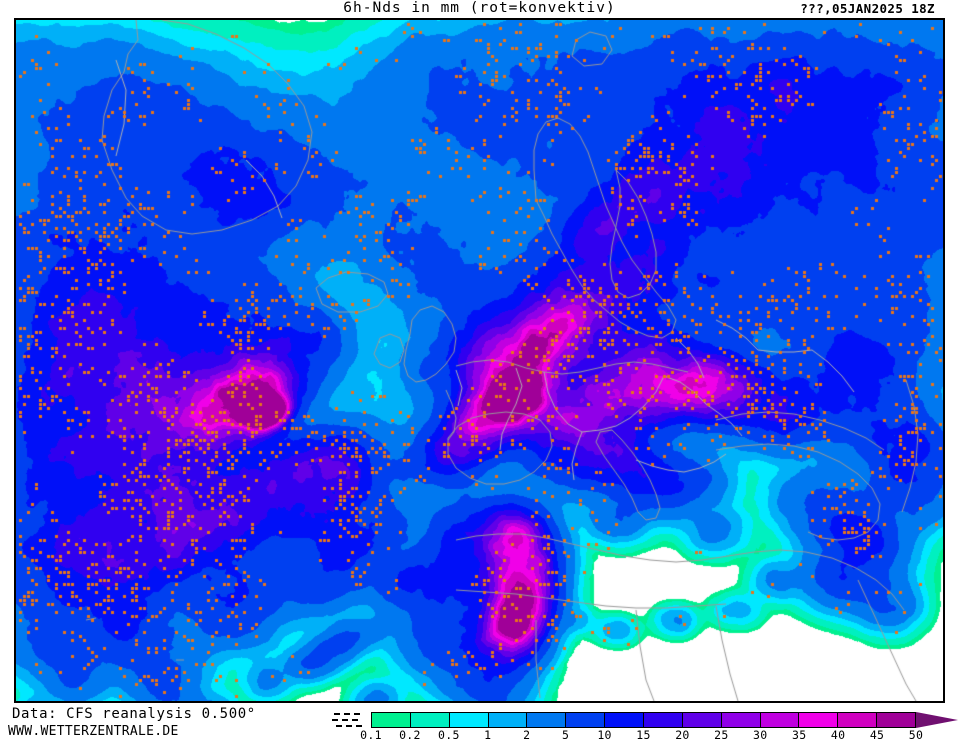  What do you see at coordinates (937, 720) in the screenshot?
I see `colorbar-overflow-arrow` at bounding box center [937, 720].